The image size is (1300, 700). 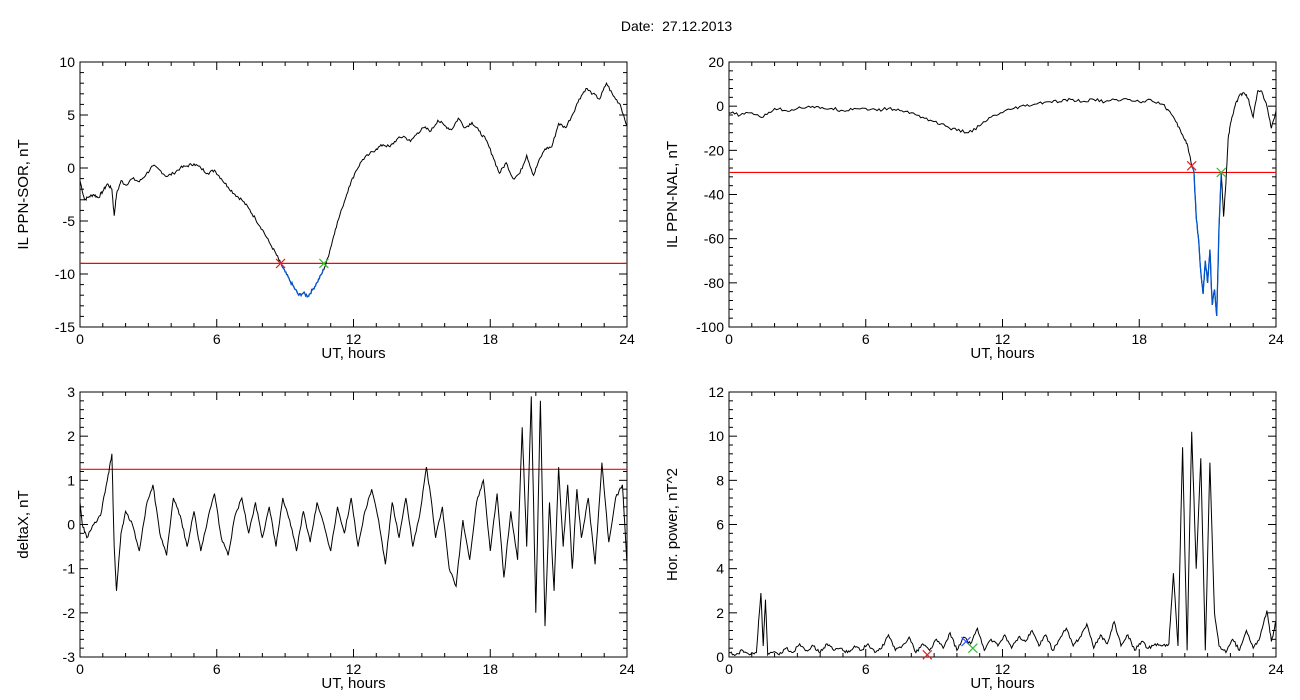 I want to click on y-axis-label: deltaX, nT, so click(x=23, y=524).